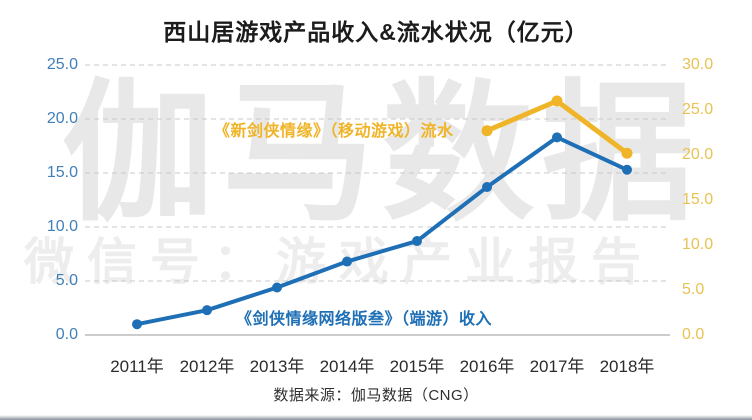 The height and width of the screenshot is (420, 752). I want to click on x-axis-label: 2016年, so click(487, 366).